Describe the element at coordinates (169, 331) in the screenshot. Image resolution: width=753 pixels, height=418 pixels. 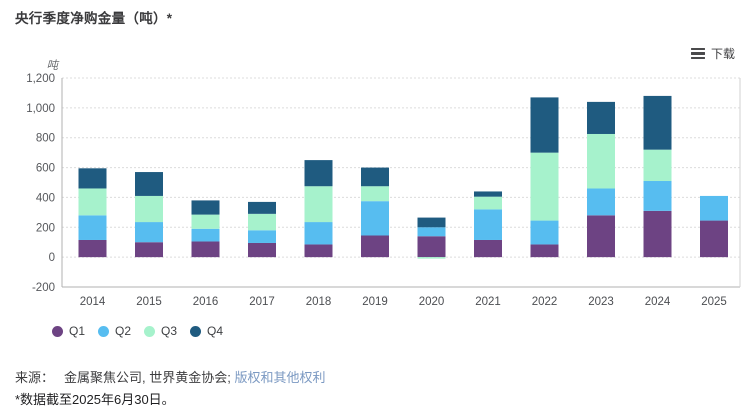
I see `legend-label: Q3` at that location.